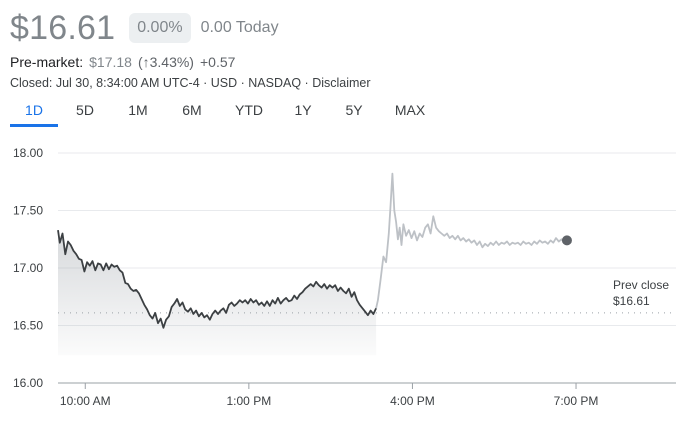 Image resolution: width=700 pixels, height=424 pixels. I want to click on prev-close-value: $16.61, so click(631, 301).